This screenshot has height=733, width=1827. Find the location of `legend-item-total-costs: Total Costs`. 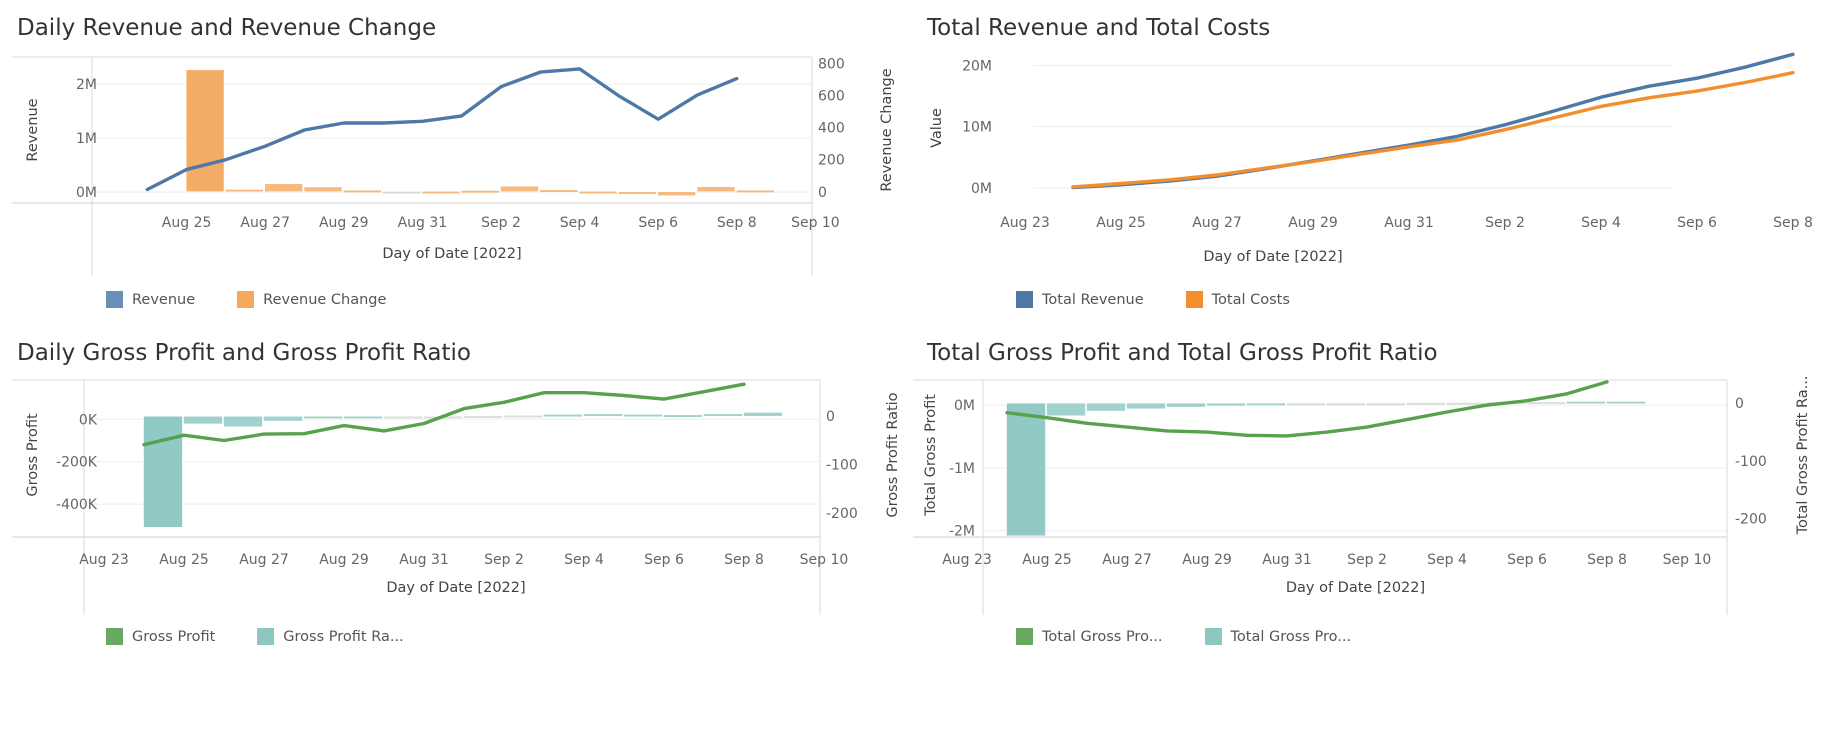

legend-item-total-costs: Total Costs is located at coordinates (1237, 299).